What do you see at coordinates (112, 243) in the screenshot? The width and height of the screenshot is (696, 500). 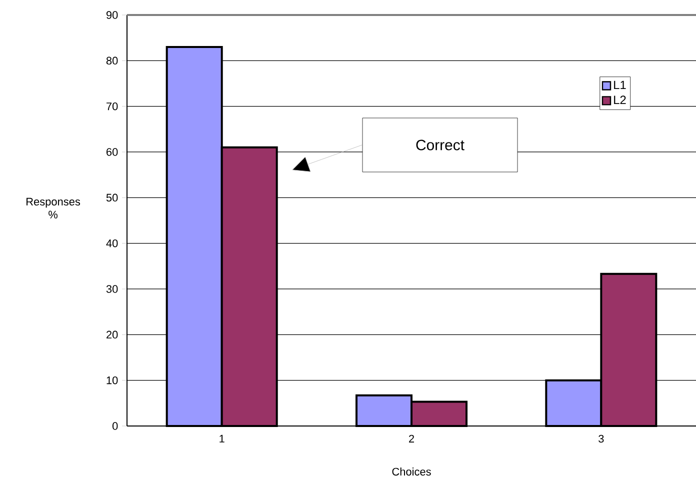 I see `y-tick-label: 40` at bounding box center [112, 243].